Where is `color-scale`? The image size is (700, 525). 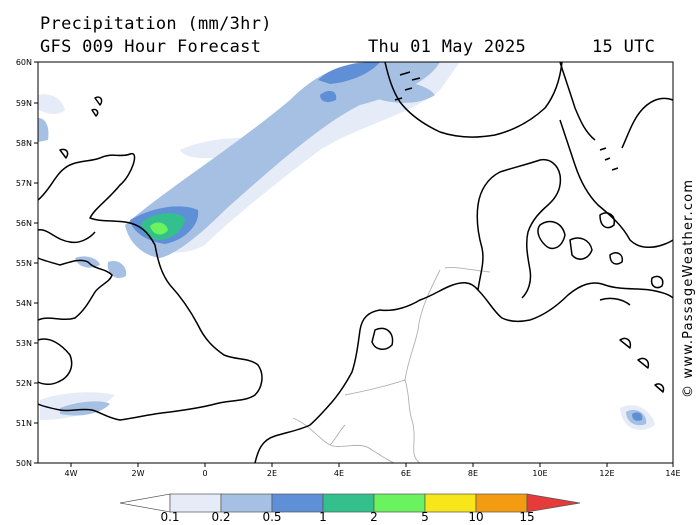 color-scale is located at coordinates (350, 503).